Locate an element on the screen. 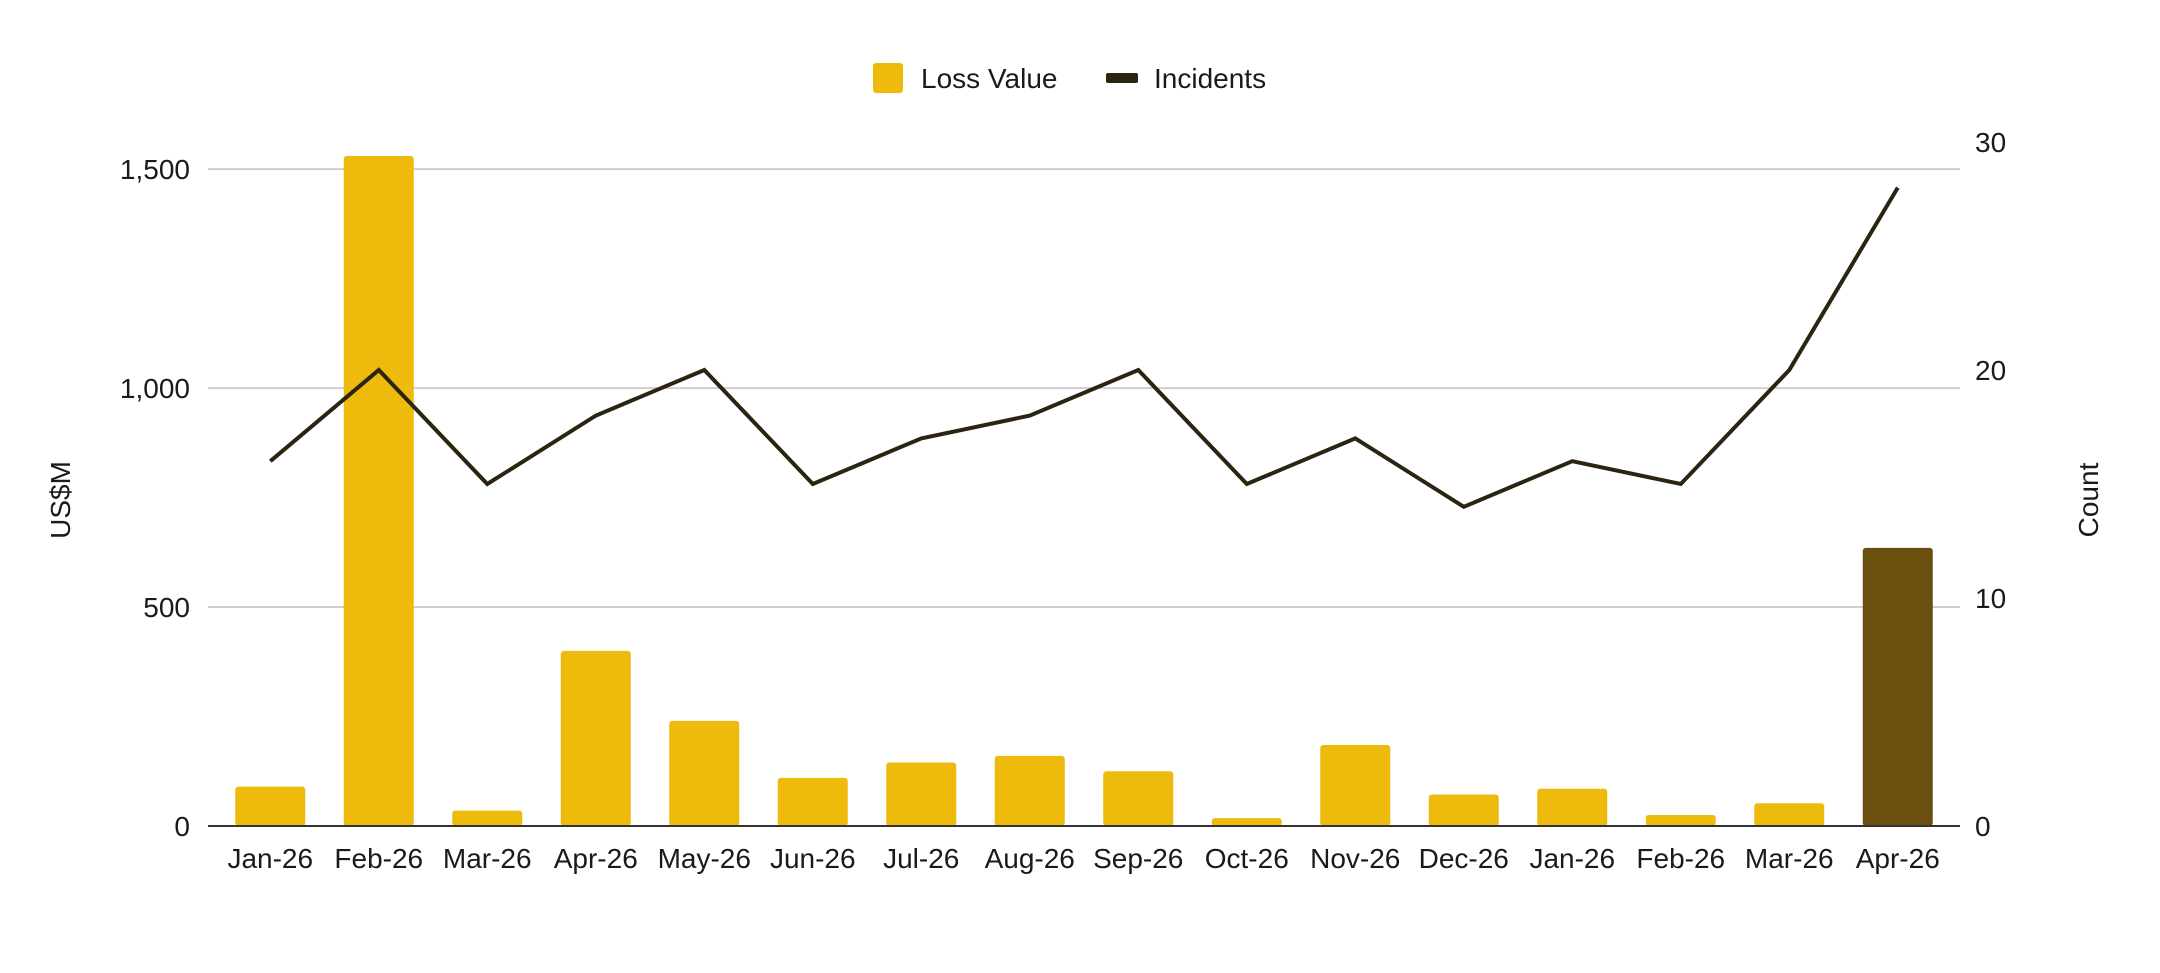  y2-tick-label: 30 is located at coordinates (1990, 142).